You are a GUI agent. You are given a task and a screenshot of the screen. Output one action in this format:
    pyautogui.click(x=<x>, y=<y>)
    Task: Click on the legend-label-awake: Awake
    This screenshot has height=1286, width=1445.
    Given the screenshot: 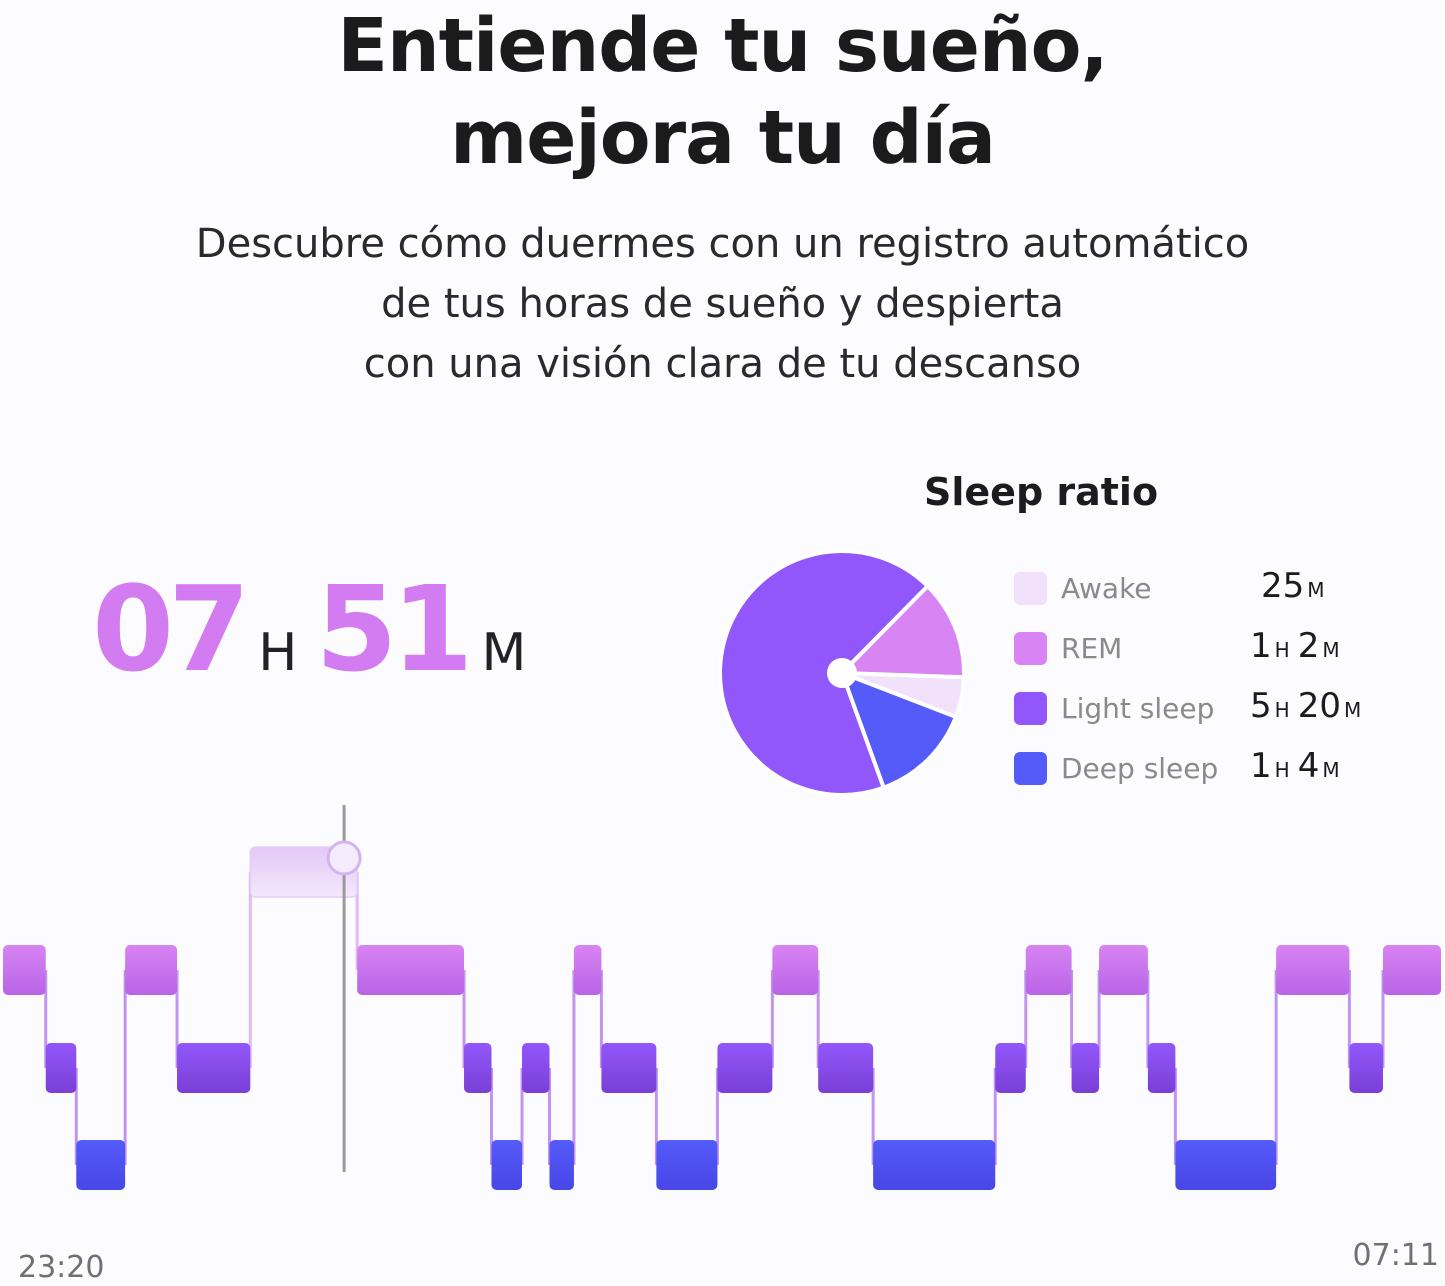 What is the action you would take?
    pyautogui.click(x=1106, y=588)
    